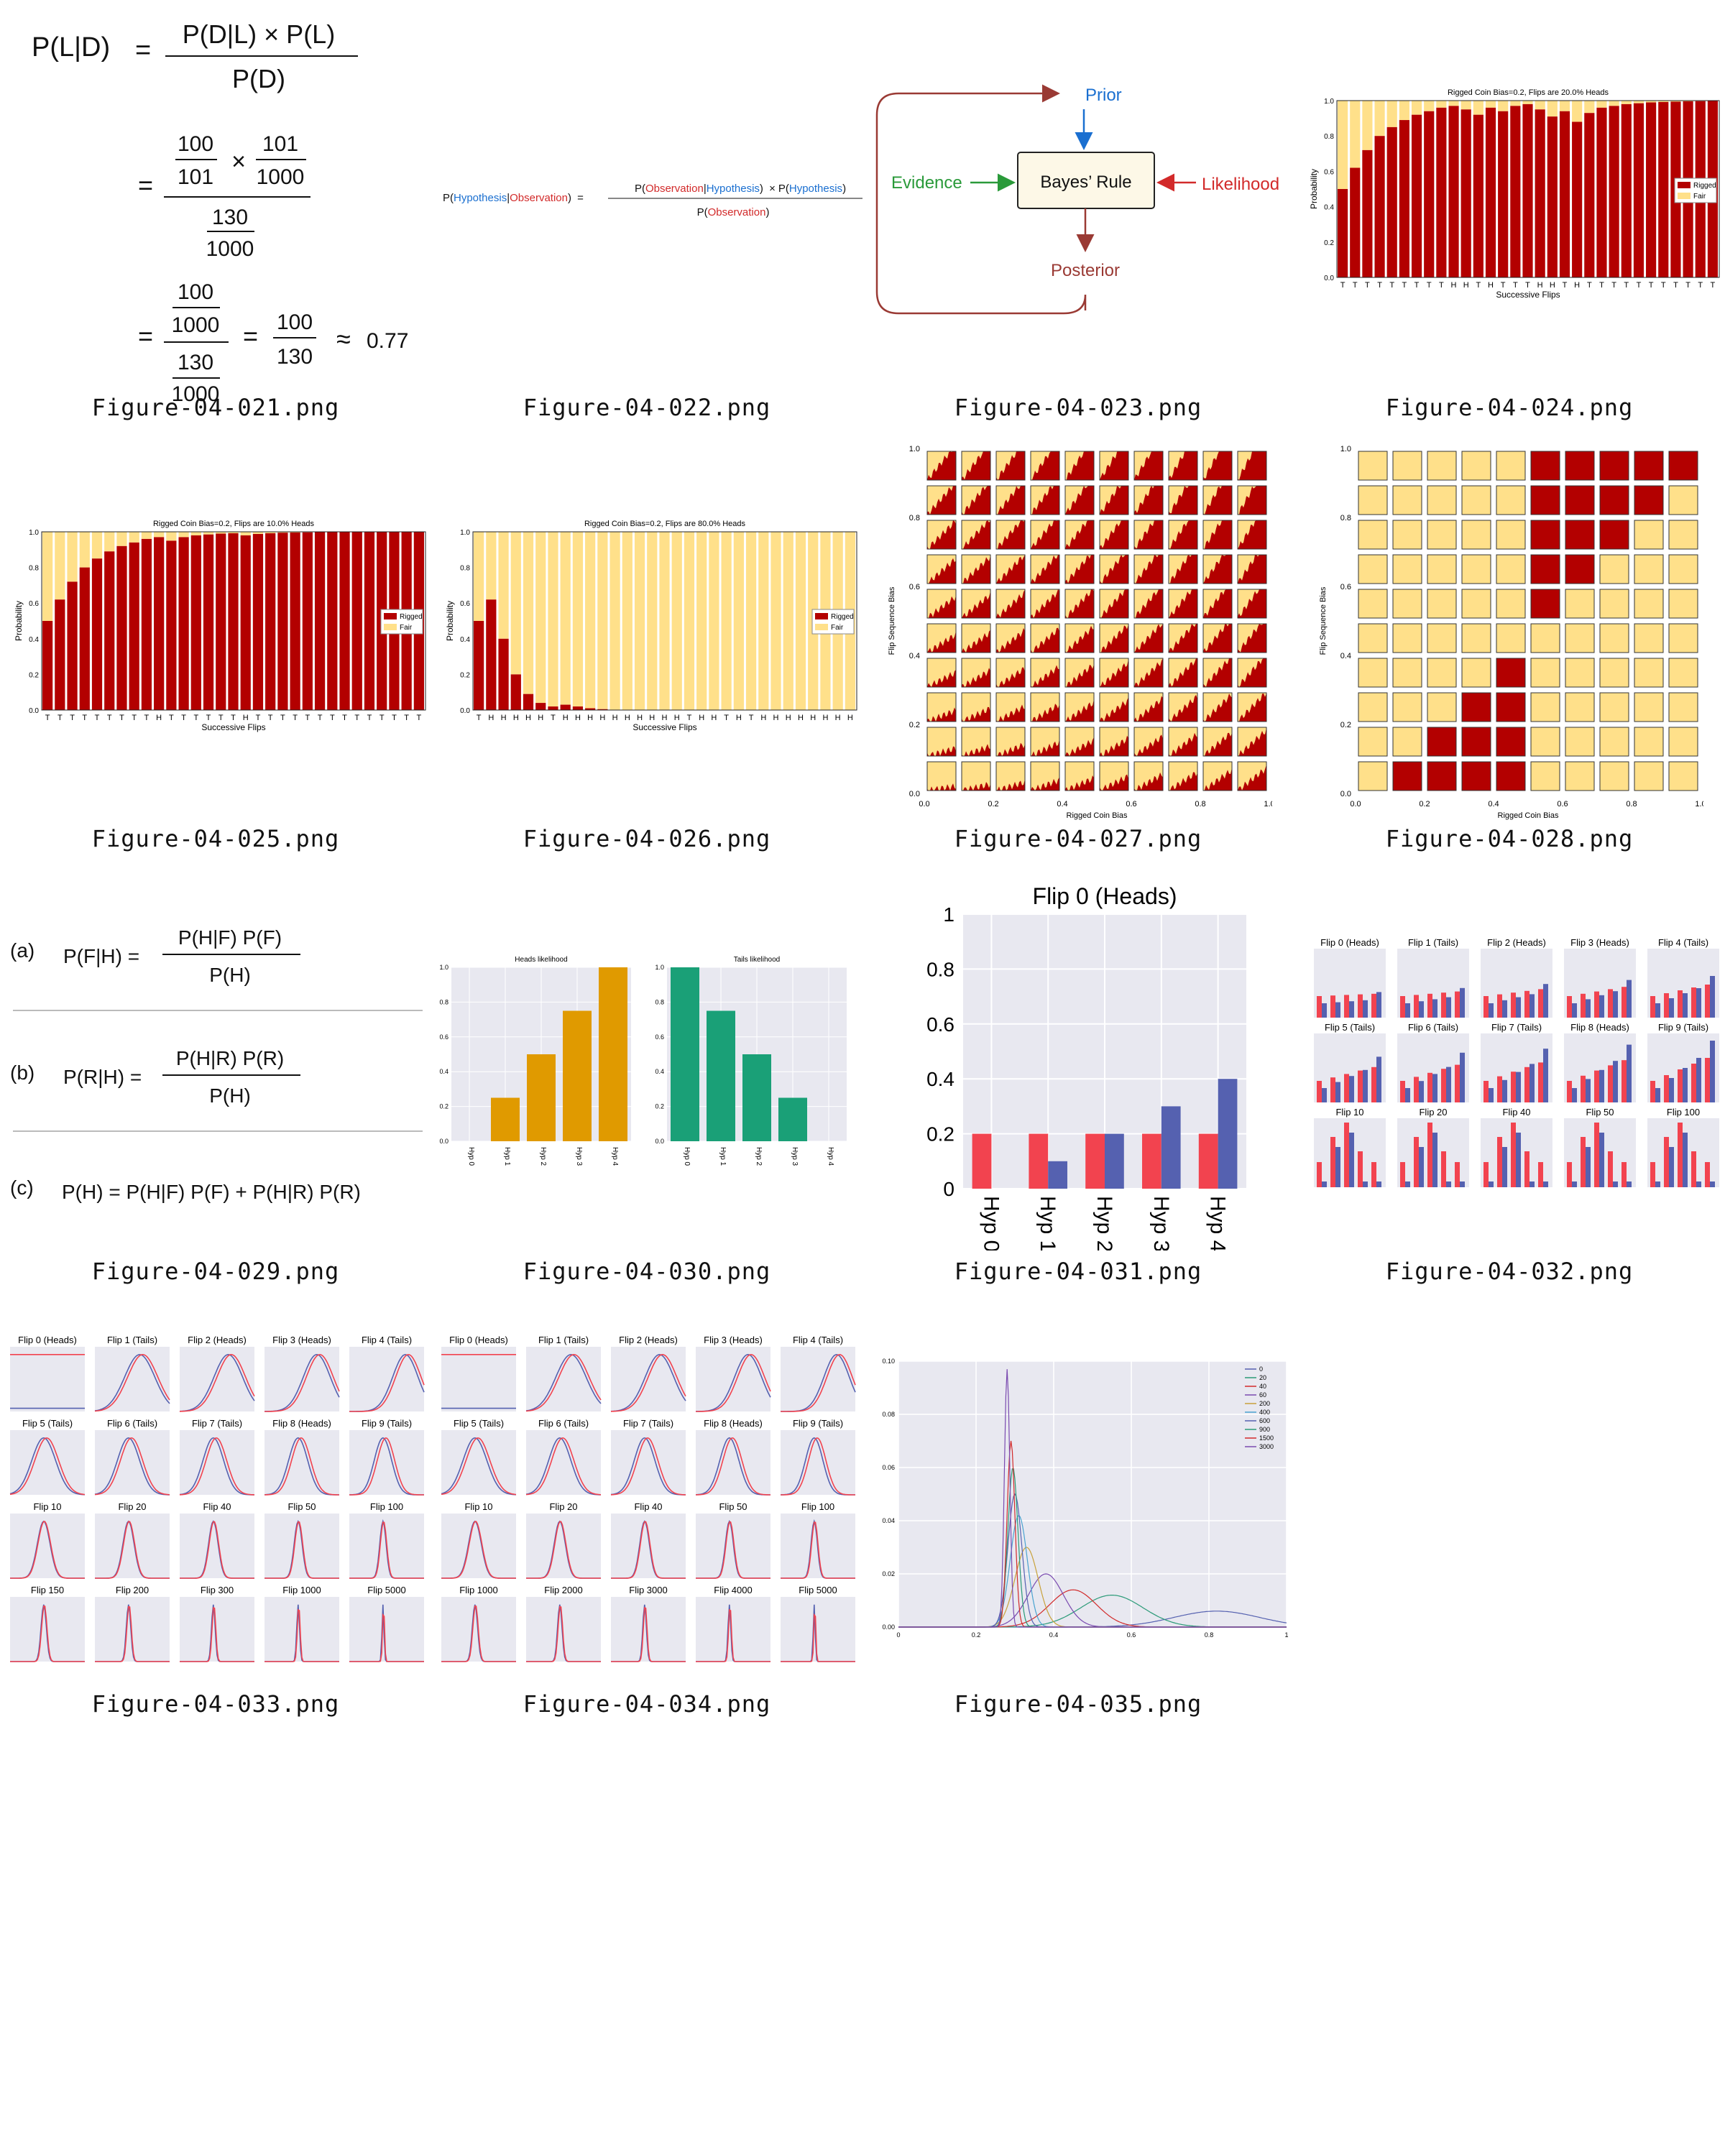 Image resolution: width=1725 pixels, height=2156 pixels. What do you see at coordinates (230, 218) in the screenshot?
I see `fraction-value: 130` at bounding box center [230, 218].